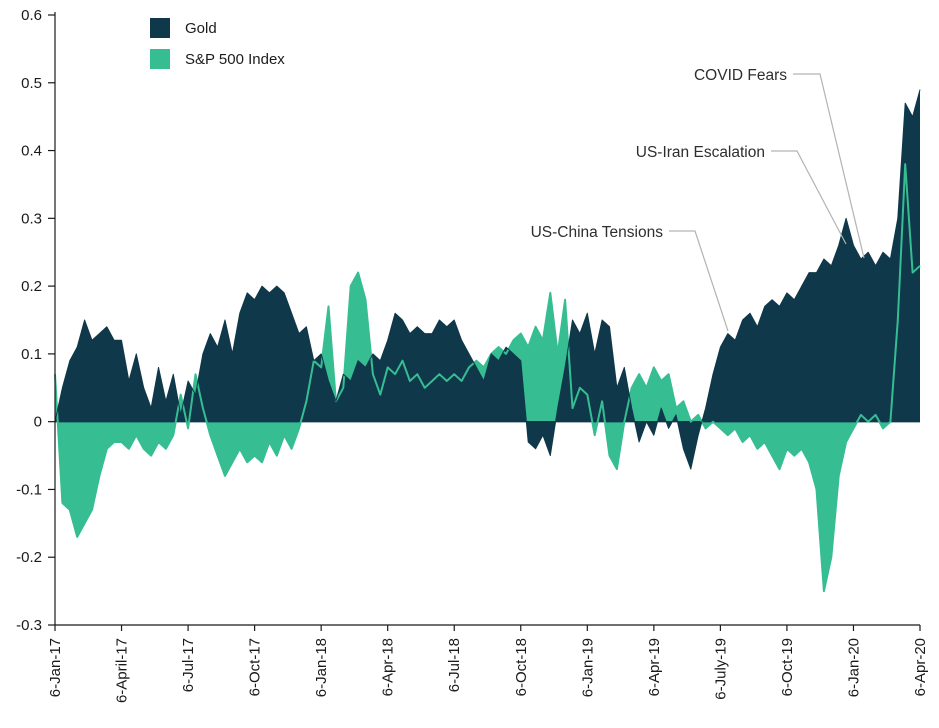 Image resolution: width=939 pixels, height=728 pixels. I want to click on annotation-us-china-tensions: US-China Tensions, so click(630, 278).